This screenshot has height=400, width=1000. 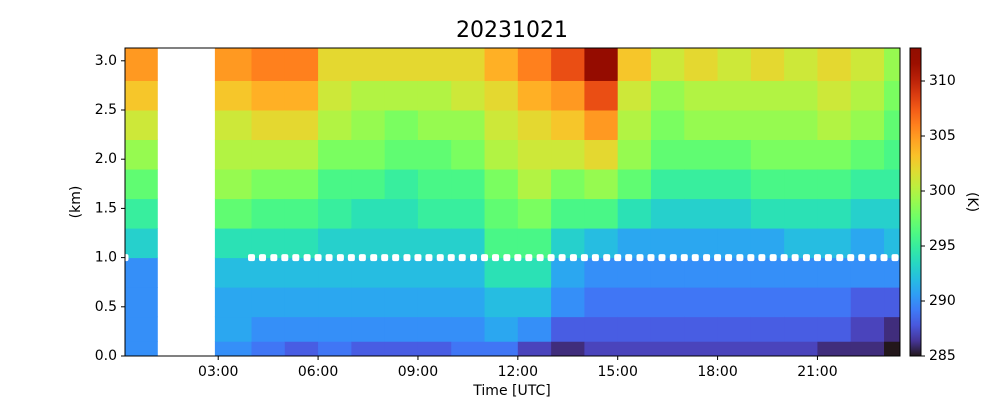 What do you see at coordinates (972, 202) in the screenshot?
I see `colorbar-label: (K)` at bounding box center [972, 202].